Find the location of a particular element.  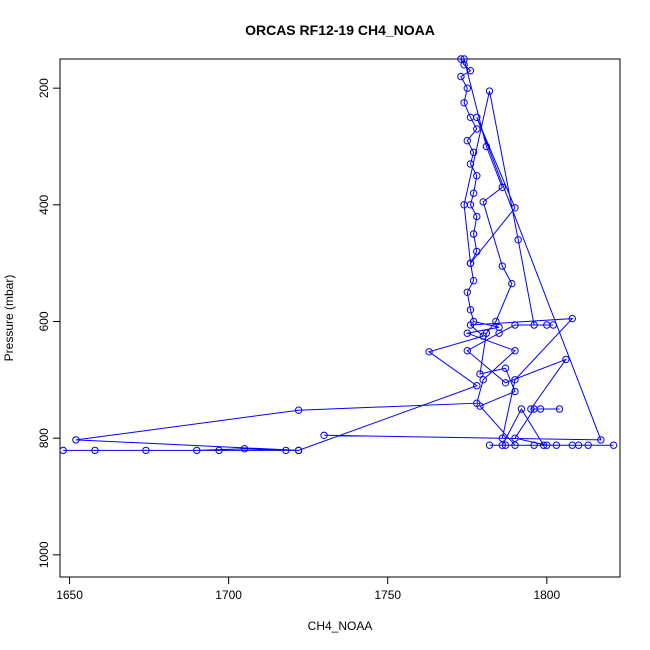

chart-title: ORCAS RF12-19 CH4_NOAA is located at coordinates (340, 30).